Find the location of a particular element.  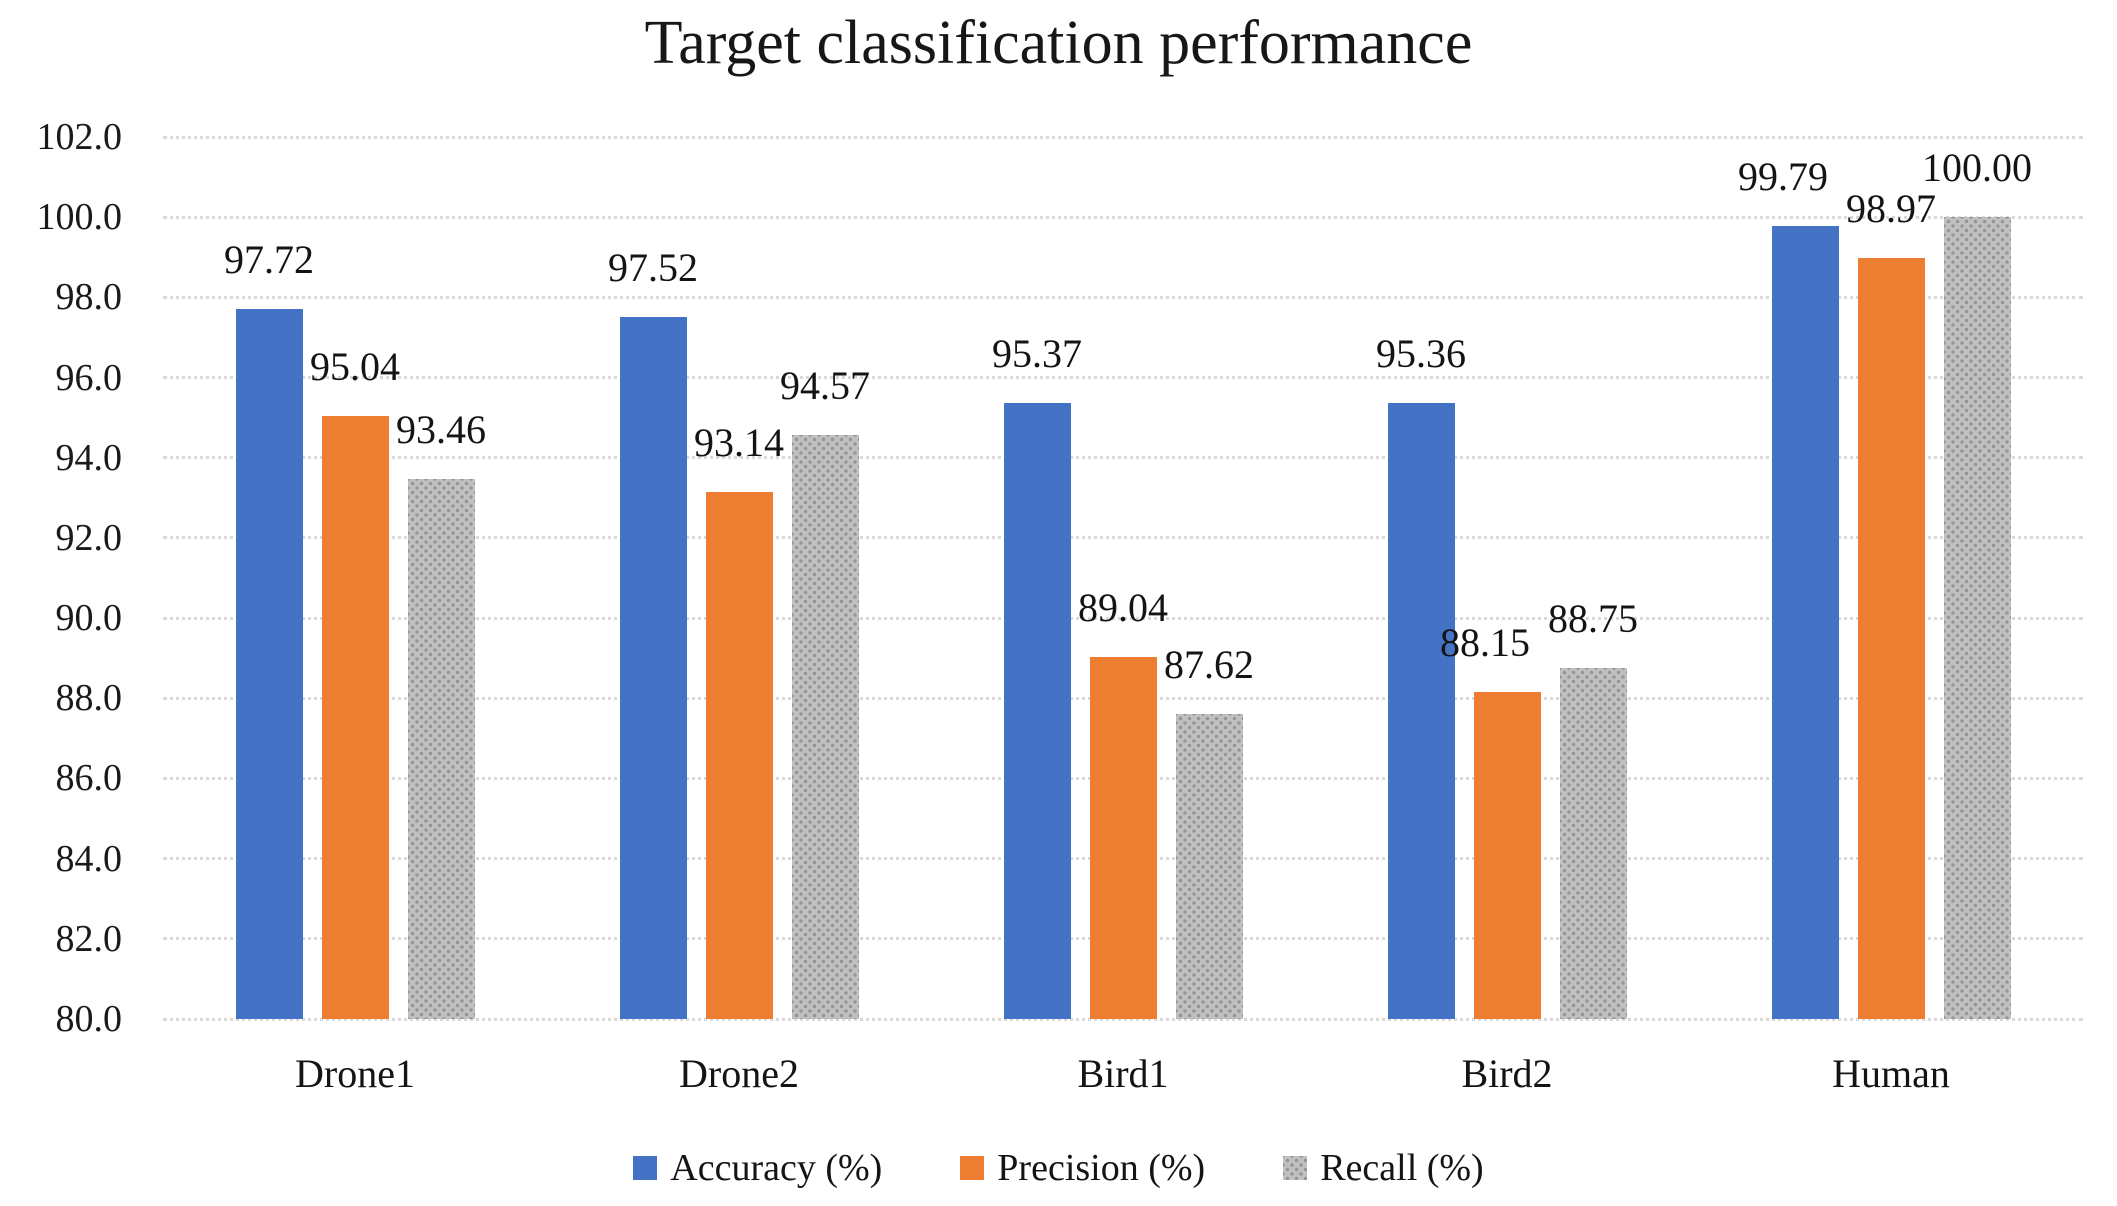

value-label: 87.62 is located at coordinates (1209, 664).